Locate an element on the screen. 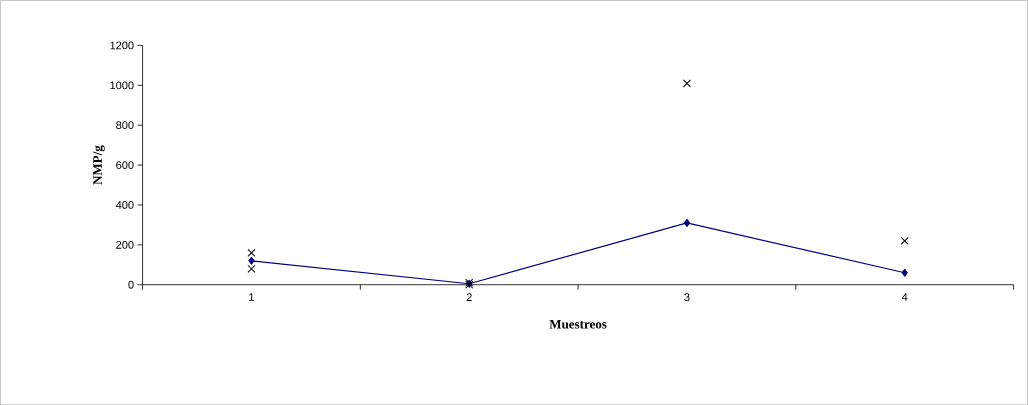 The image size is (1028, 405). y-tick-label: 200 is located at coordinates (125, 244).